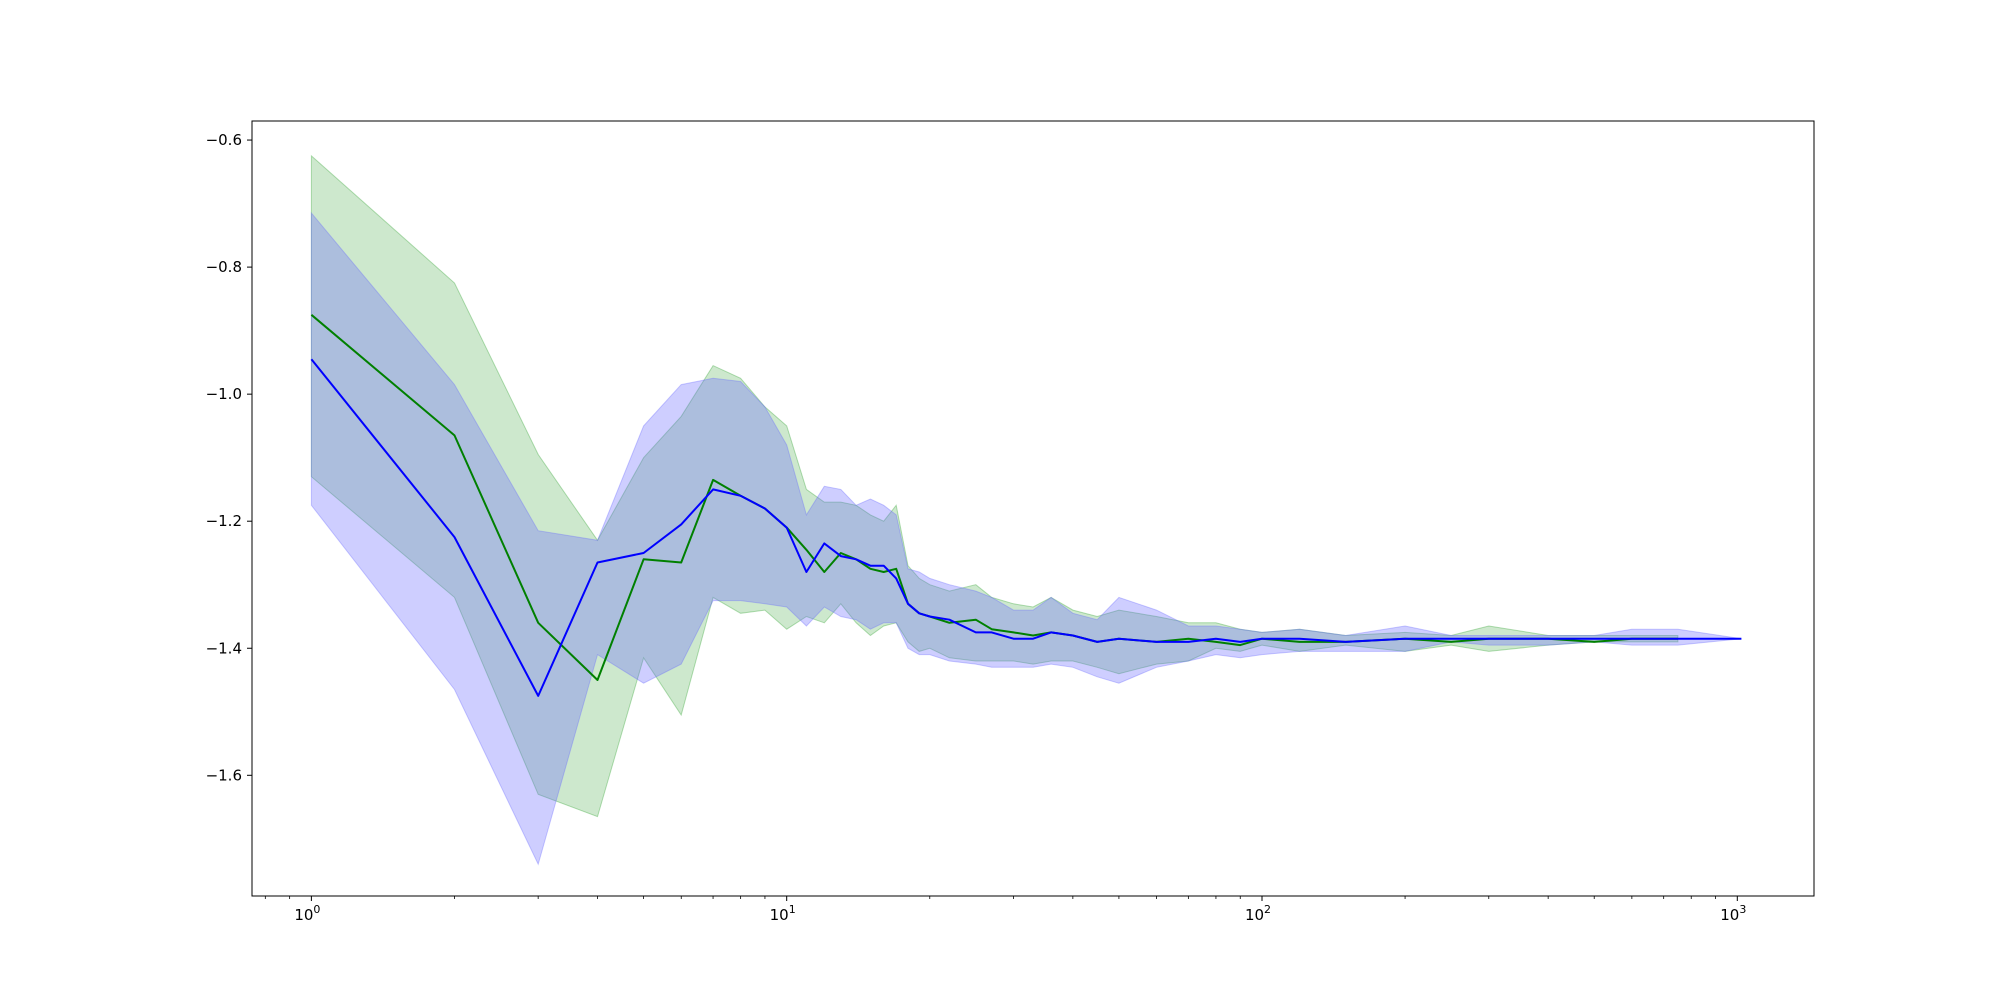 The width and height of the screenshot is (2000, 1000). What do you see at coordinates (224, 267) in the screenshot?
I see `y-tick-label: −0.8` at bounding box center [224, 267].